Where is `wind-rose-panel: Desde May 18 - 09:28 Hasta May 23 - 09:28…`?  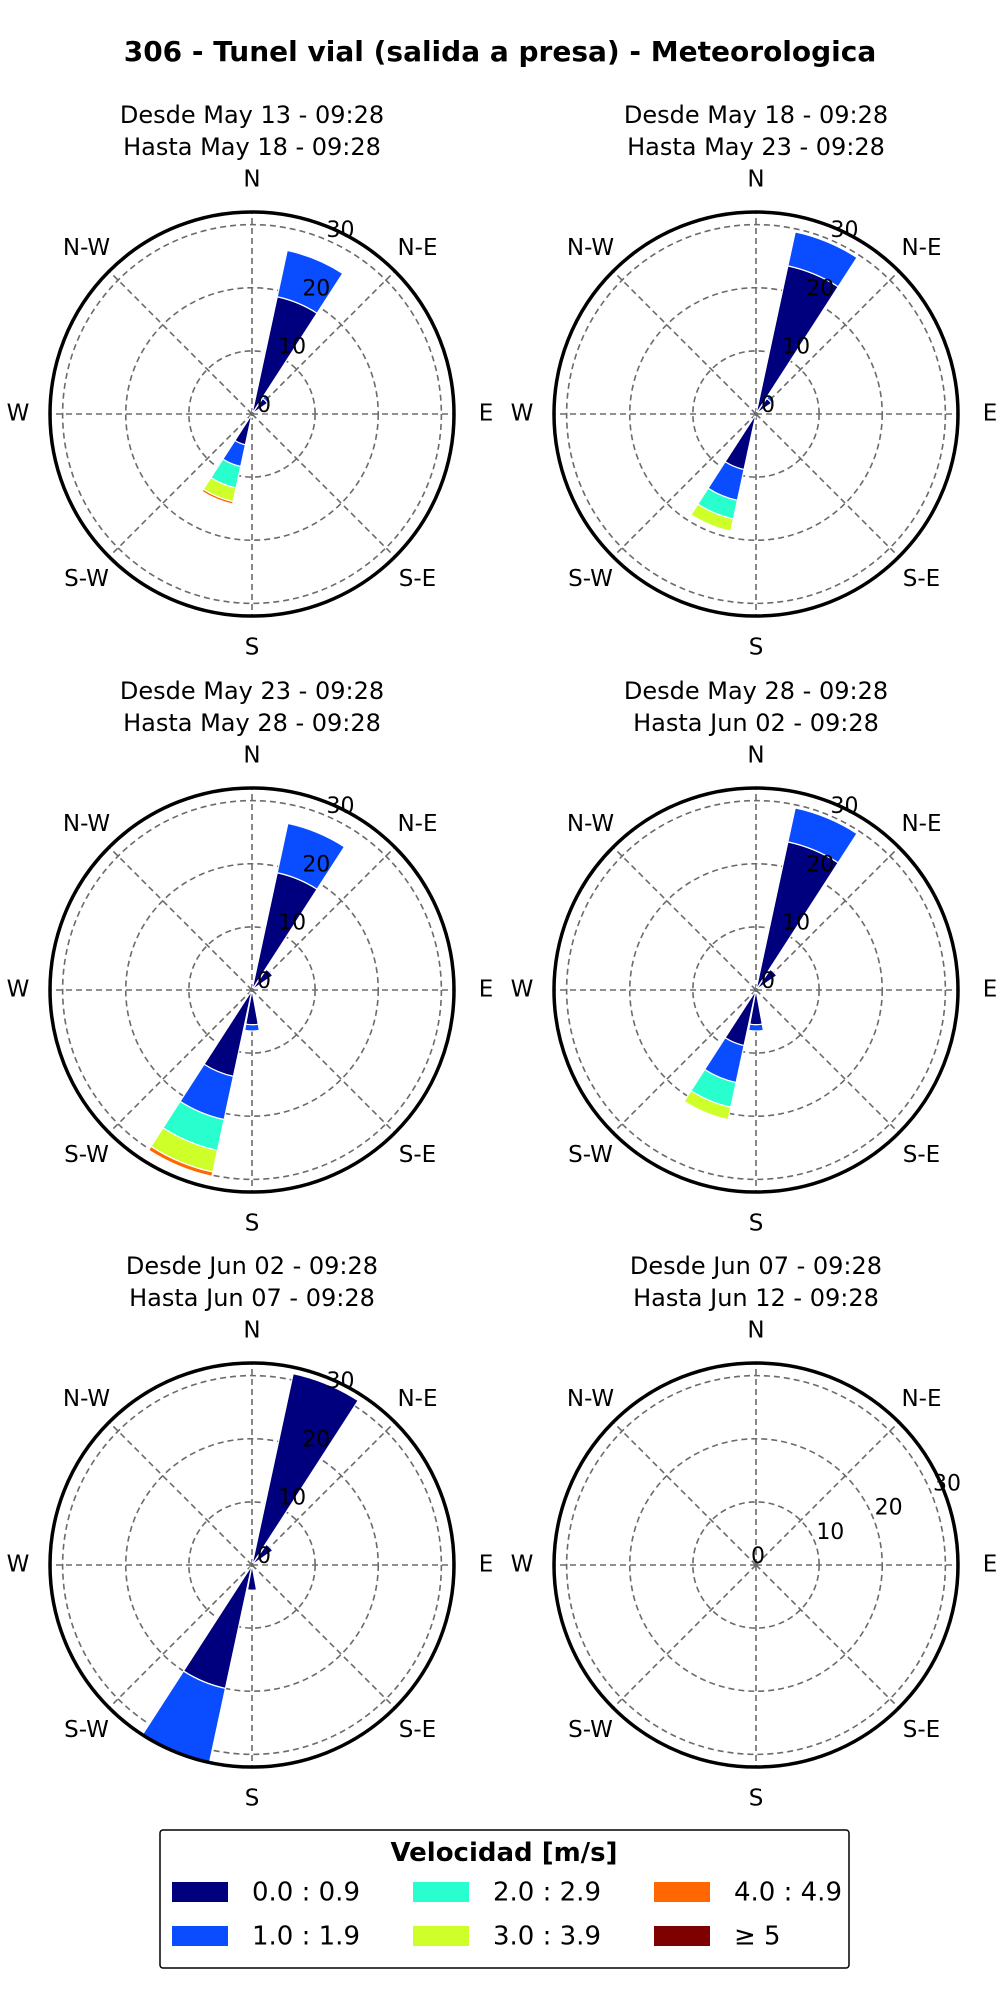 wind-rose-panel: Desde May 18 - 09:28 Hasta May 23 - 09:28… is located at coordinates (754, 381).